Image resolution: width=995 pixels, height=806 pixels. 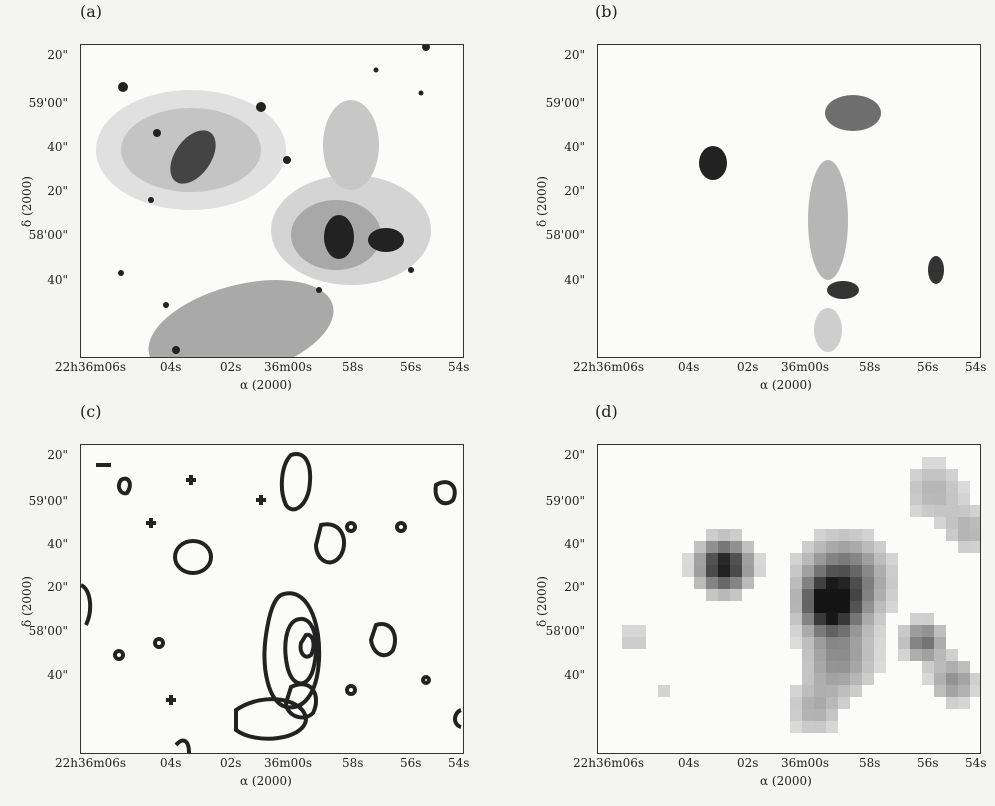 I want to click on halpha-image, so click(x=789, y=201).